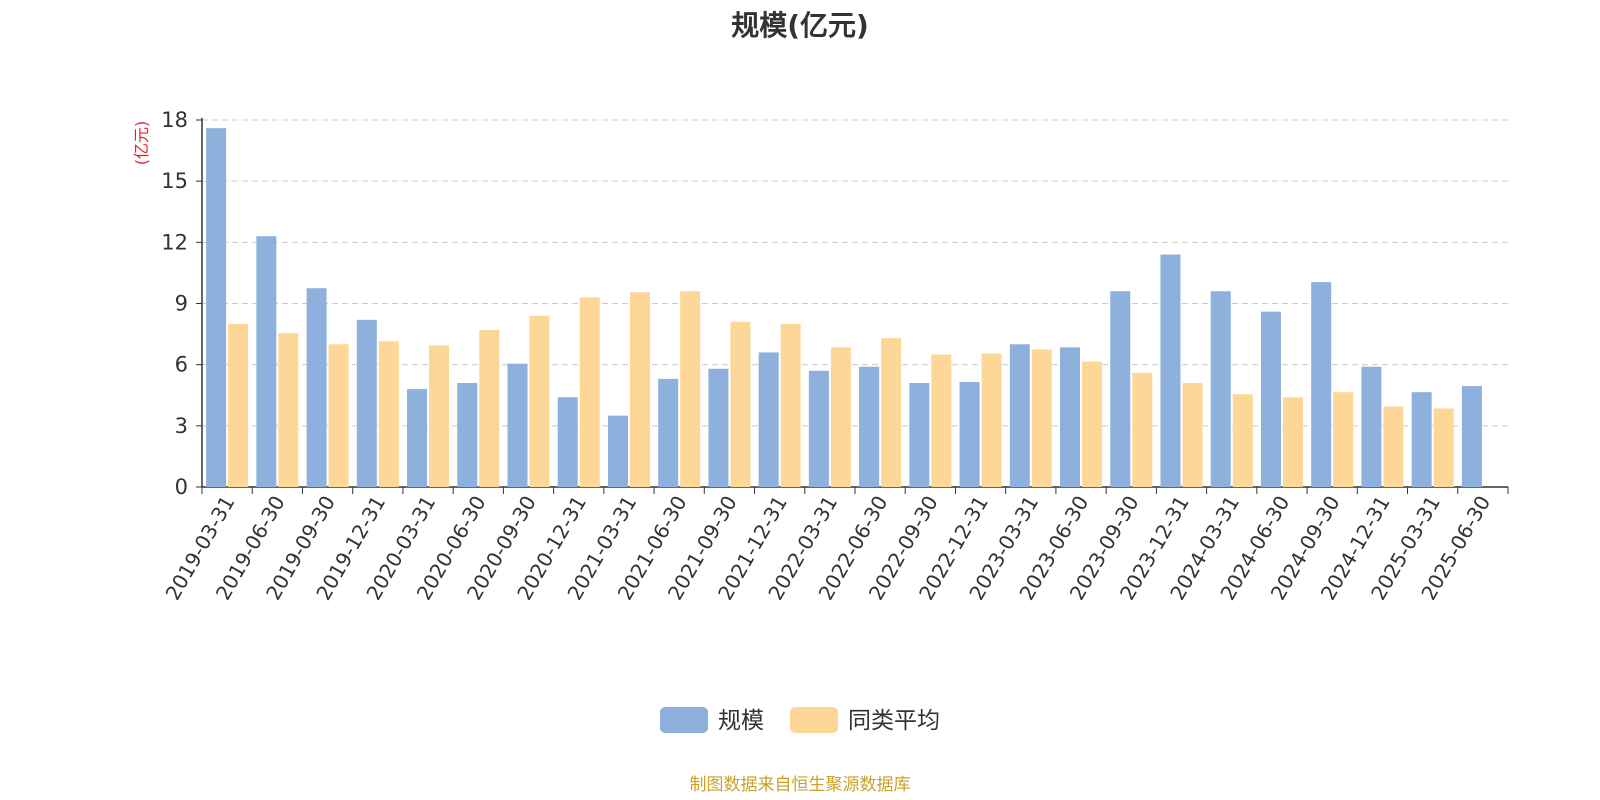 This screenshot has height=800, width=1600. Describe the element at coordinates (181, 304) in the screenshot. I see `y-tick-label: 9` at that location.